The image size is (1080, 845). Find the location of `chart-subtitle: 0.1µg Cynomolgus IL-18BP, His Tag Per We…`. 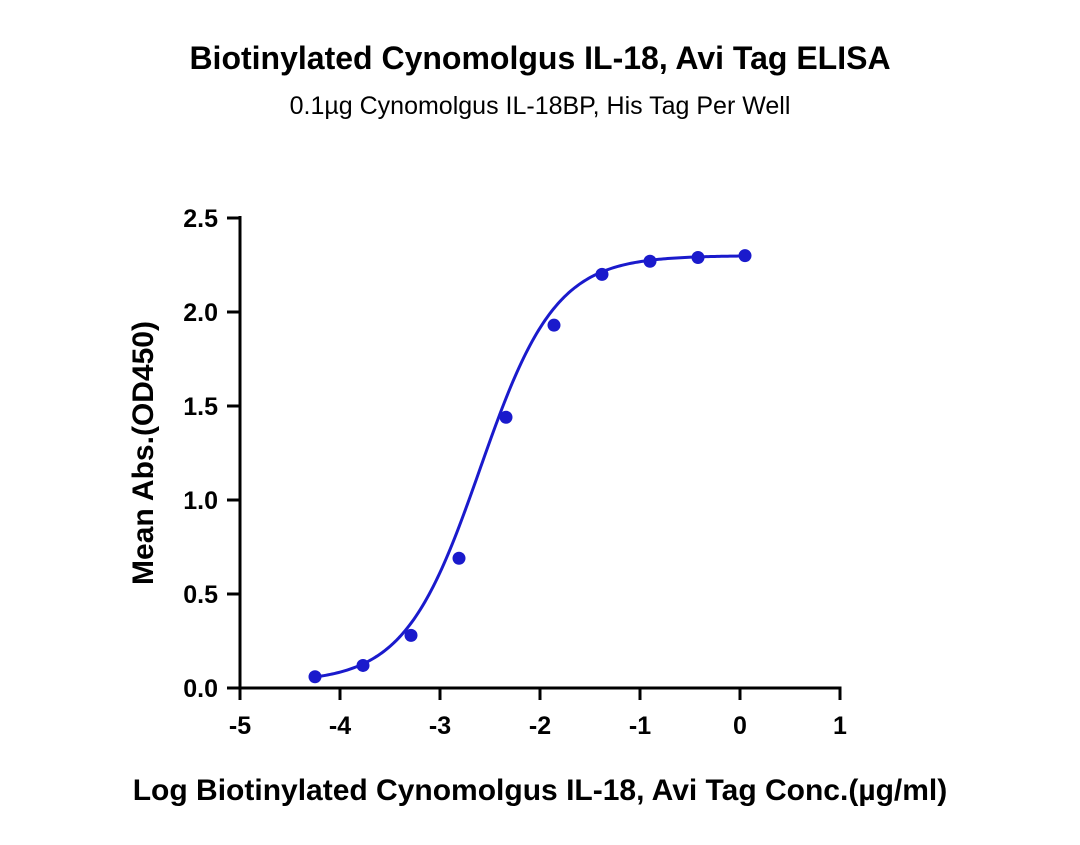

chart-subtitle: 0.1µg Cynomolgus IL-18BP, His Tag Per We… is located at coordinates (540, 106).